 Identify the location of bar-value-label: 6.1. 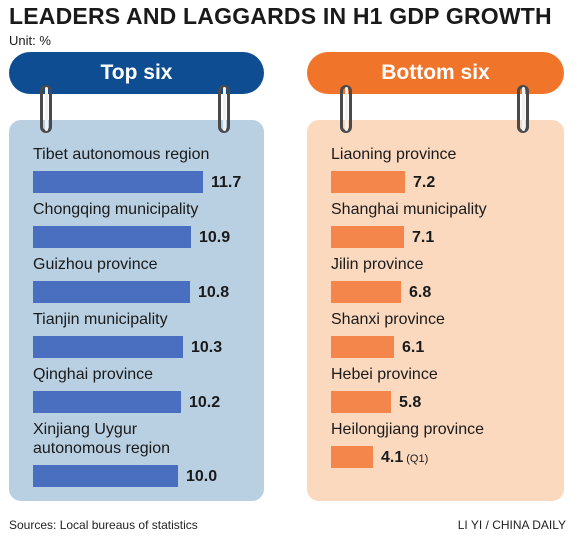
(413, 348).